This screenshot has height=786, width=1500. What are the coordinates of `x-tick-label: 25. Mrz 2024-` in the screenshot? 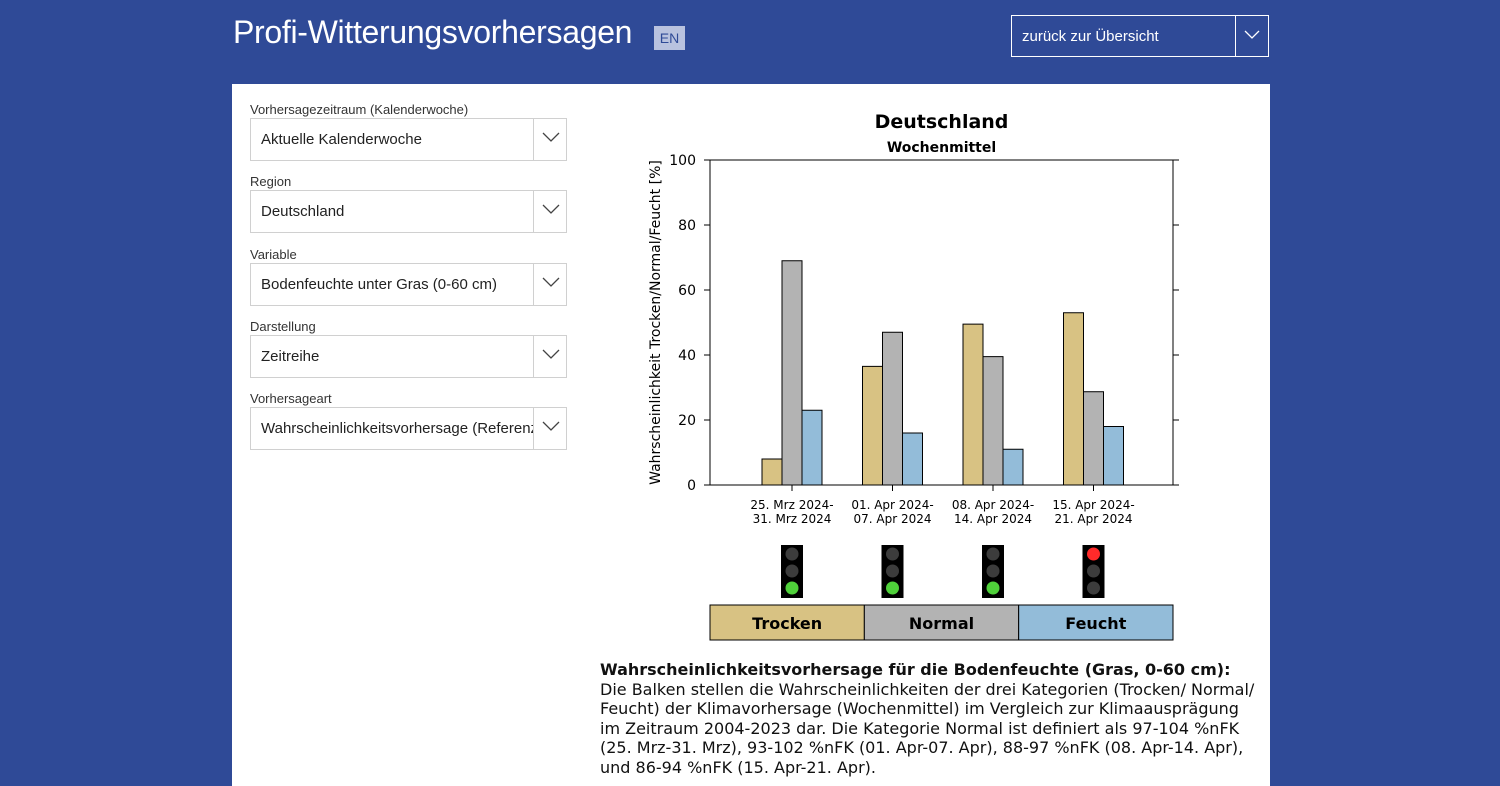 It's located at (791, 505).